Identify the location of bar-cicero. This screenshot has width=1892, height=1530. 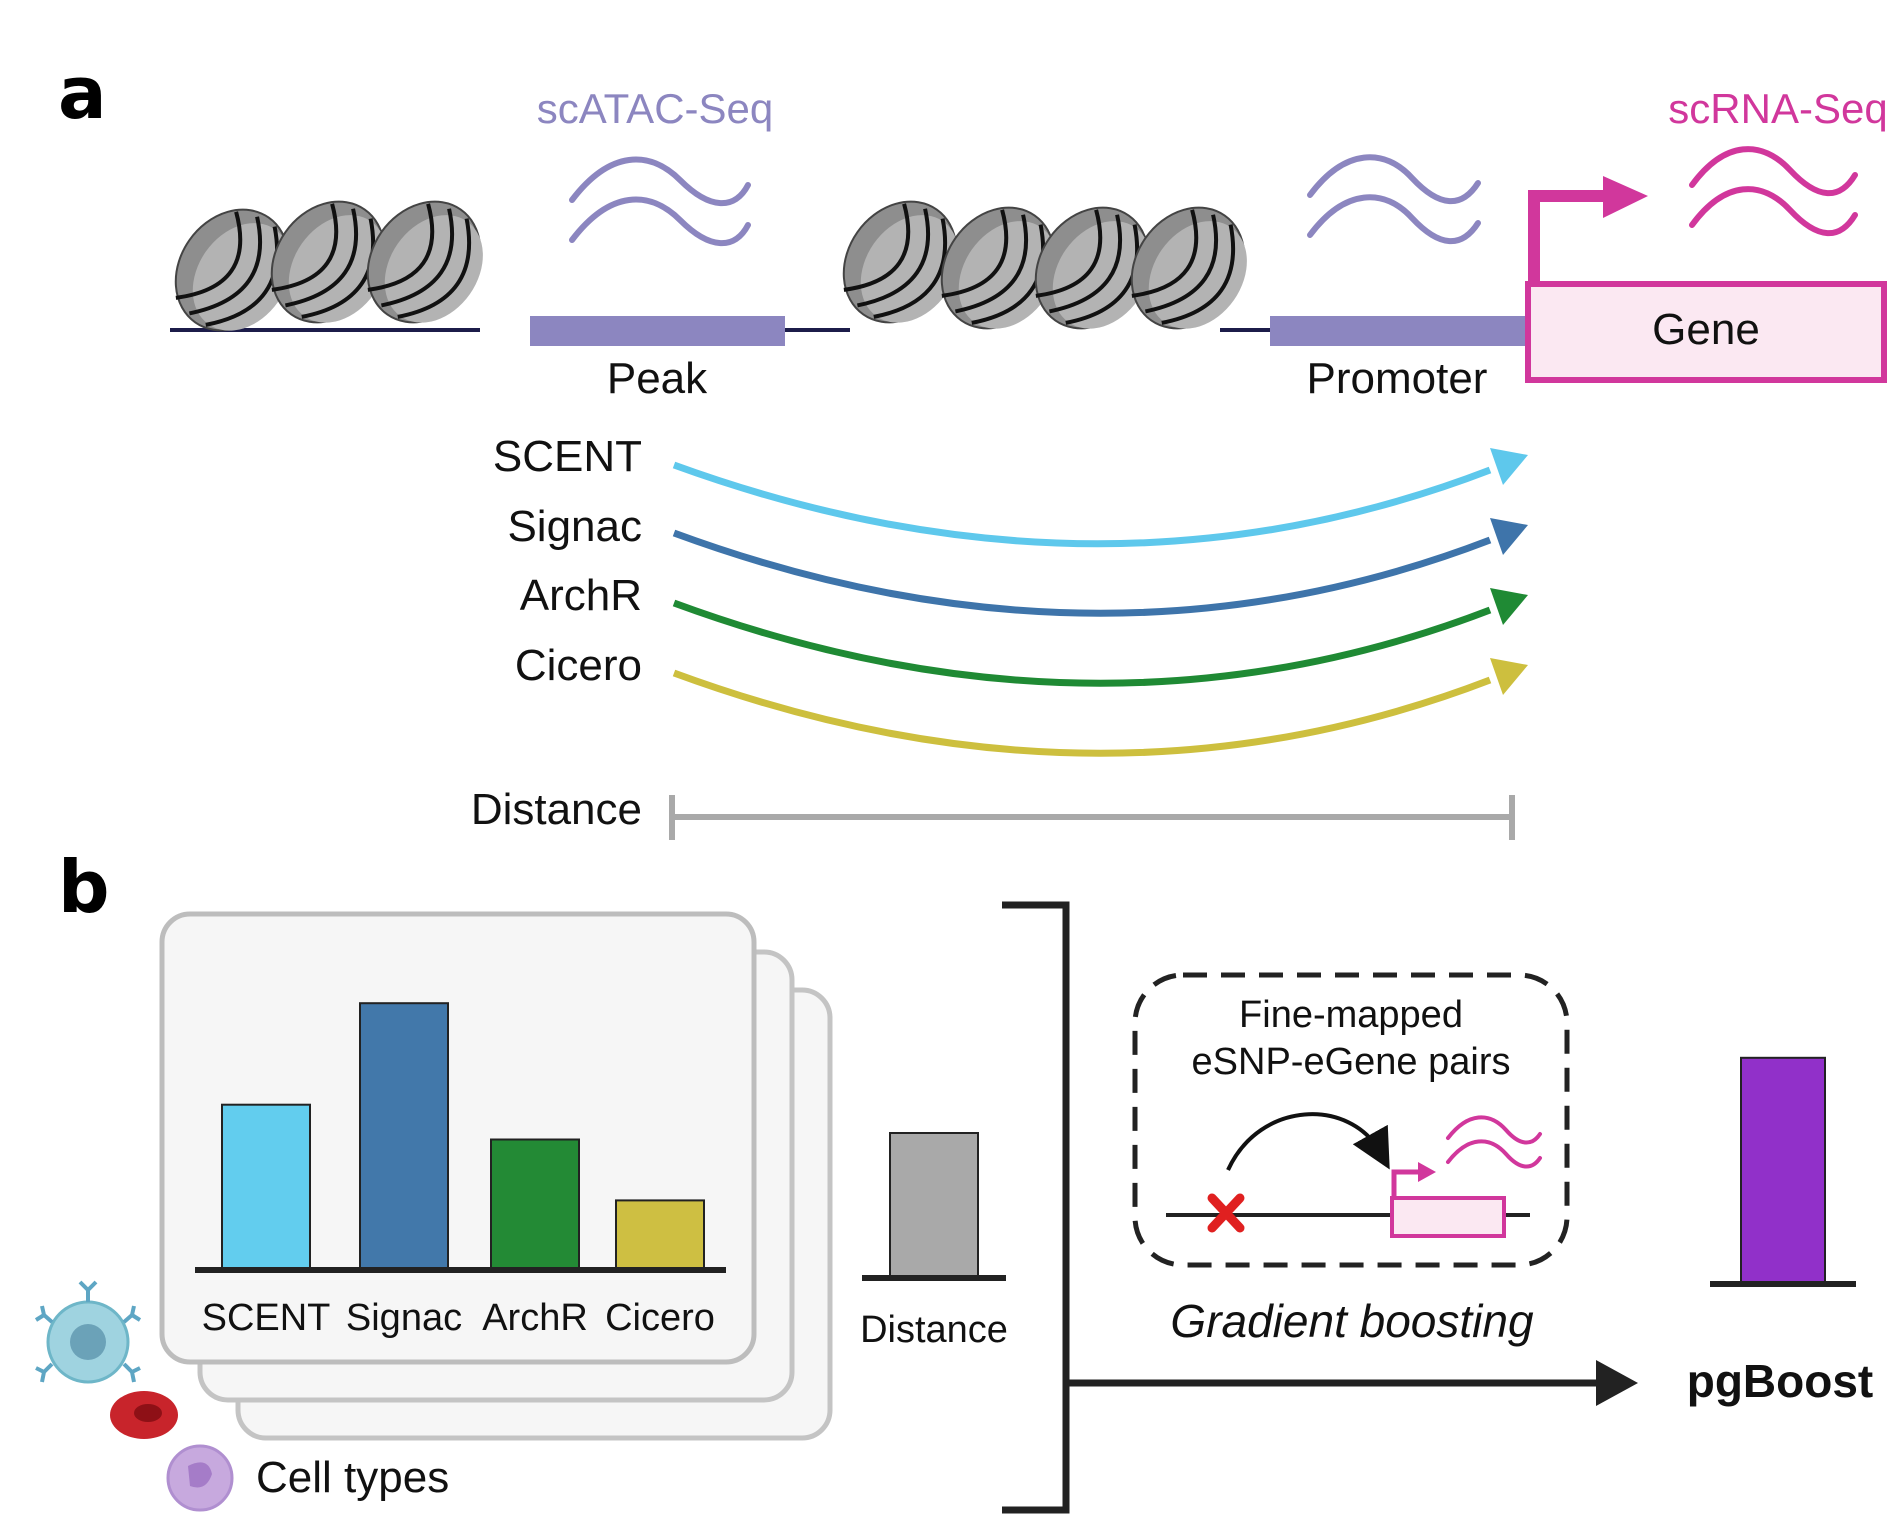
(660, 1235).